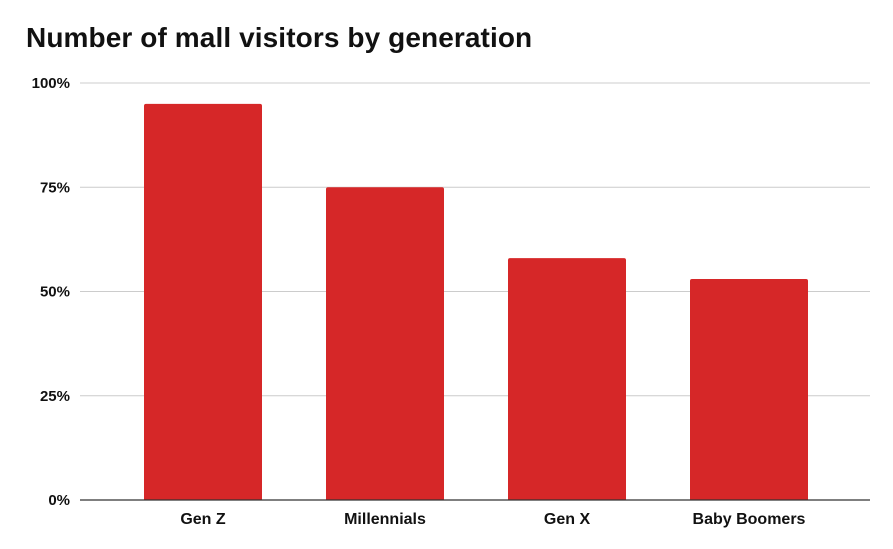  I want to click on x-tick-label: Gen X, so click(567, 519).